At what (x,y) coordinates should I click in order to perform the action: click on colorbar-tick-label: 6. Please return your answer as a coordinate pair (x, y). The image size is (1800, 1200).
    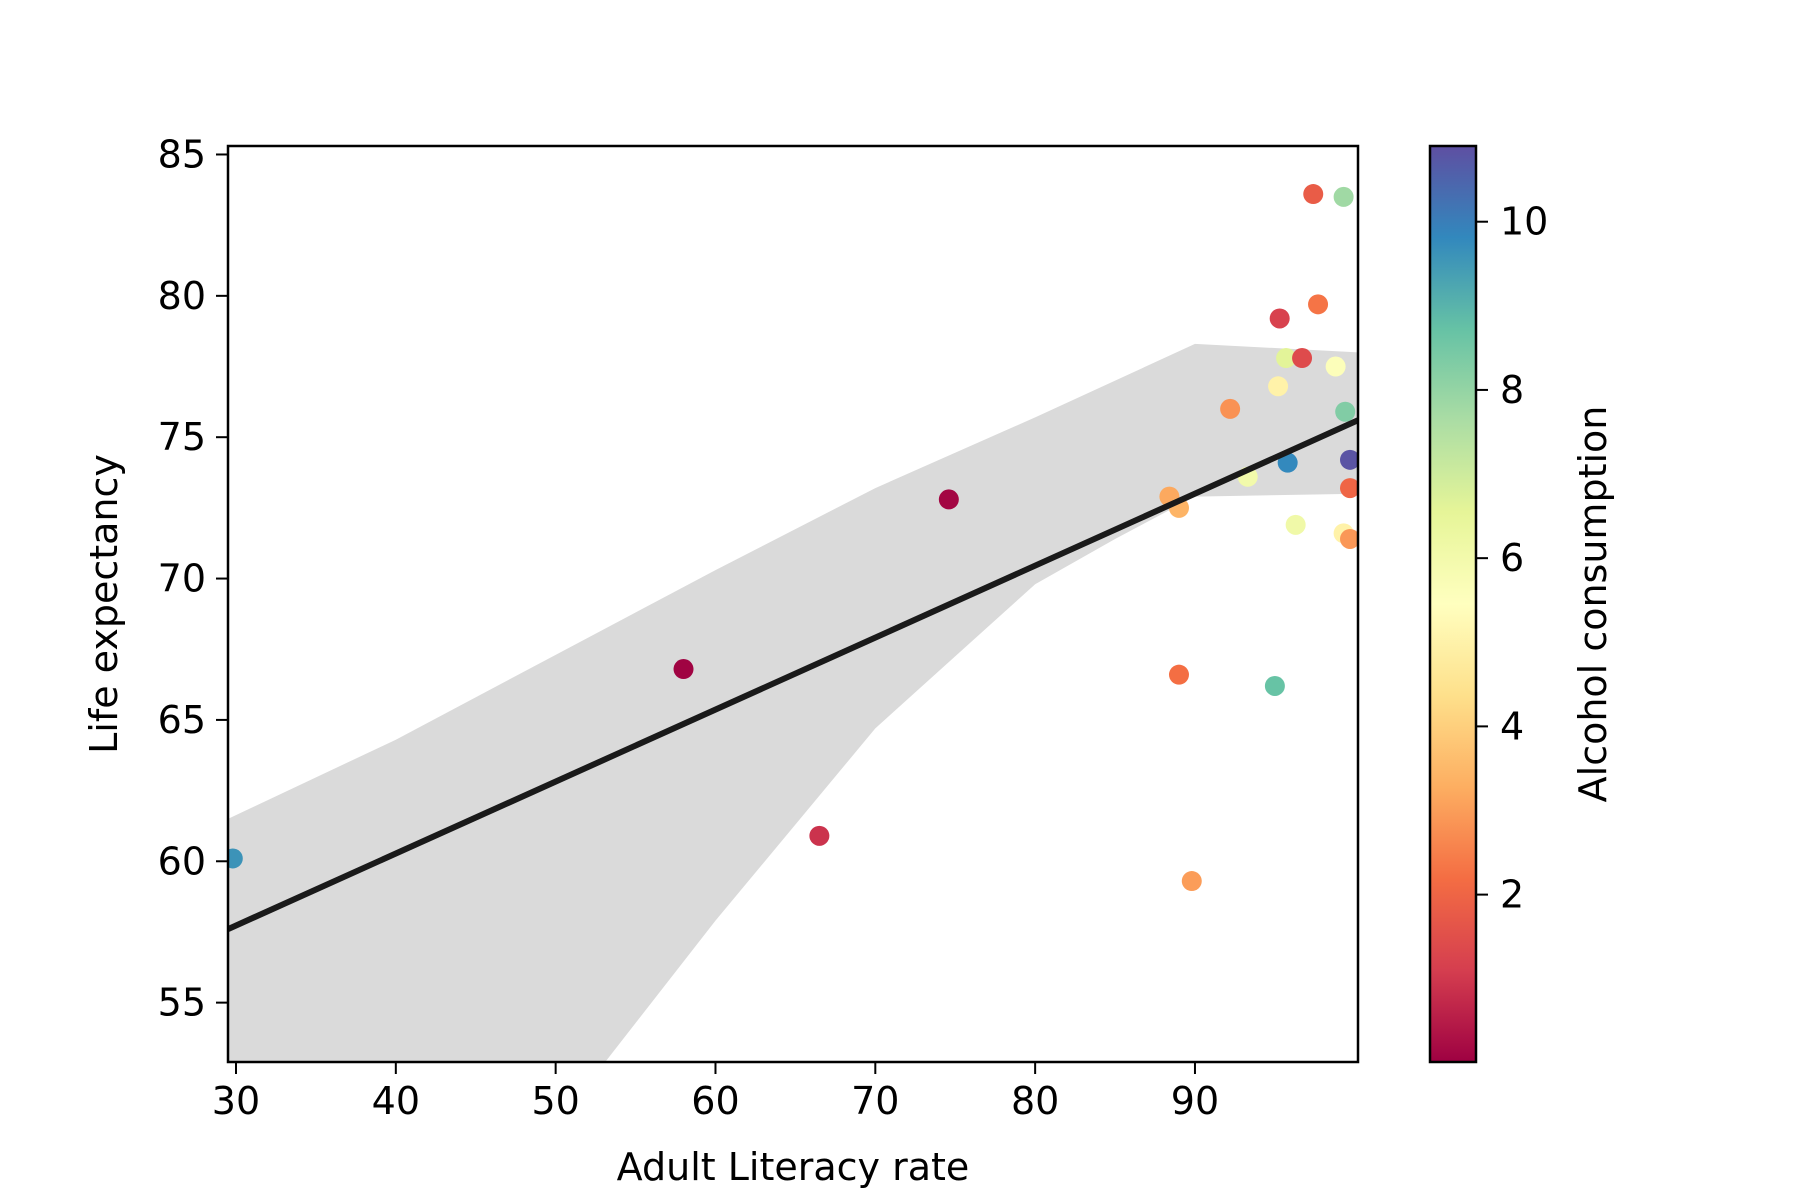
    Looking at the image, I should click on (1512, 558).